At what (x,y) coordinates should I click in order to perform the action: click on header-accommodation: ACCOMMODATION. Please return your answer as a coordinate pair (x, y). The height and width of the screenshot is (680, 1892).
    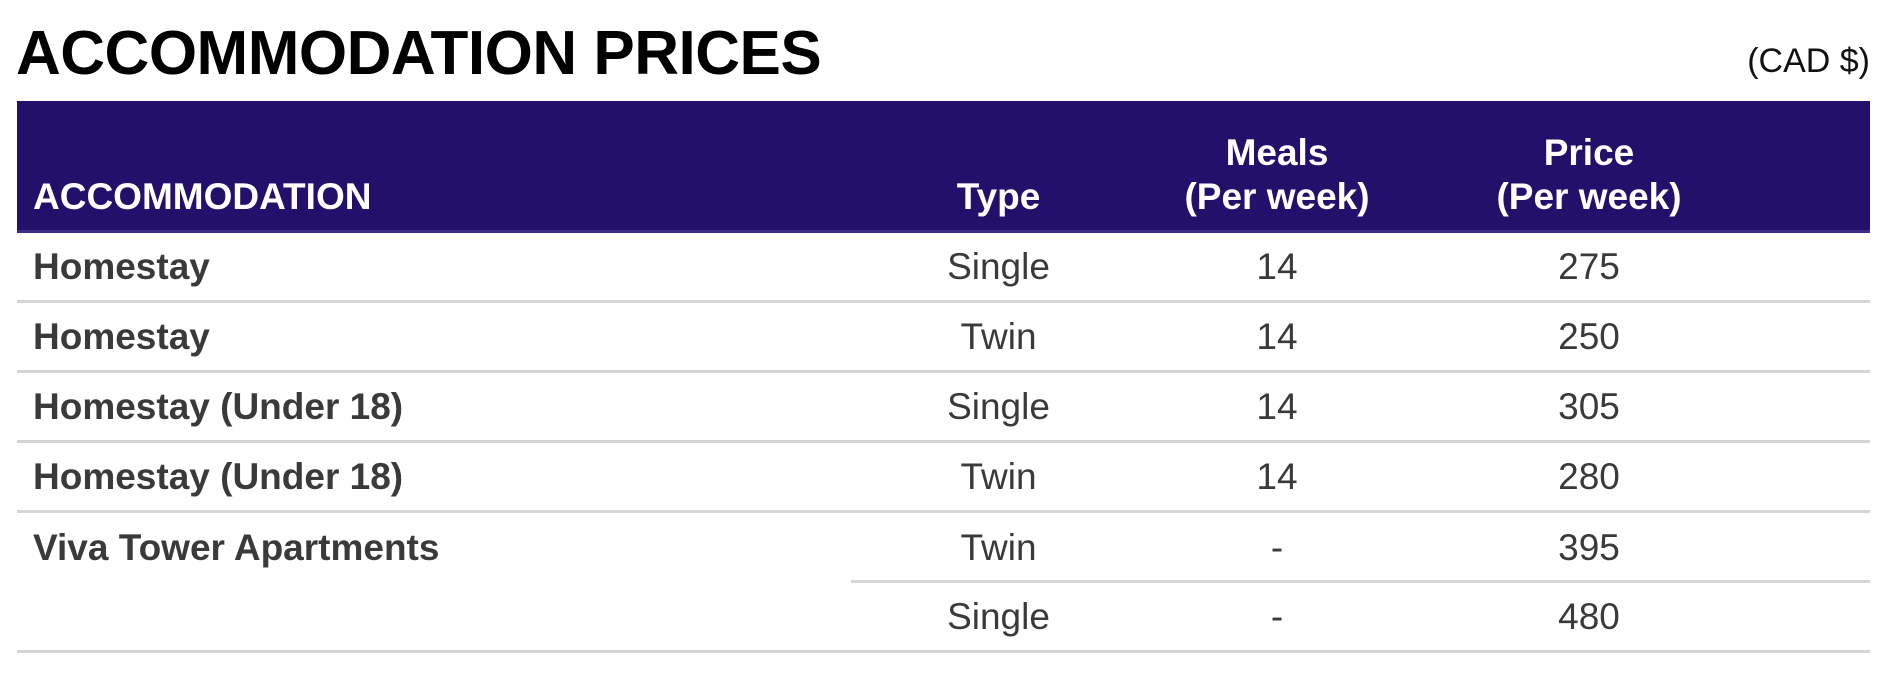
    Looking at the image, I should click on (434, 167).